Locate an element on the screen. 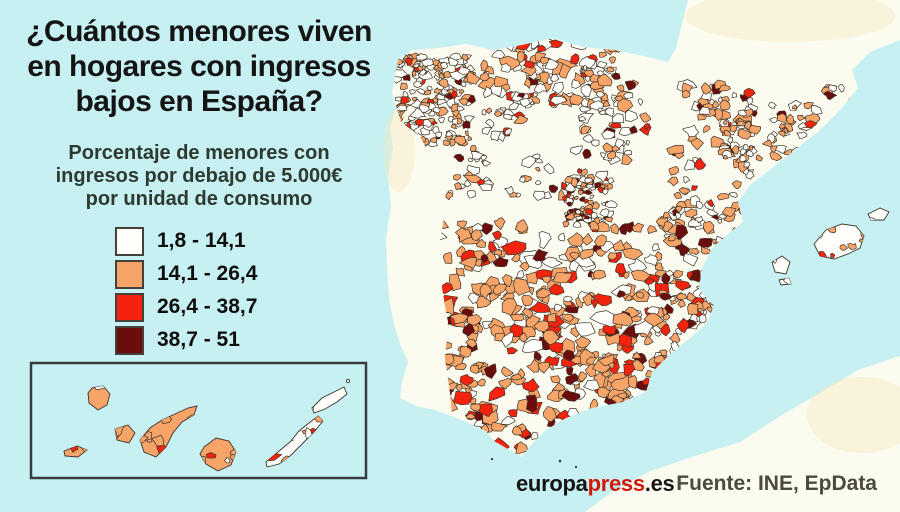 This screenshot has height=512, width=900. subtitle-line: Porcentaje de menores con is located at coordinates (199, 153).